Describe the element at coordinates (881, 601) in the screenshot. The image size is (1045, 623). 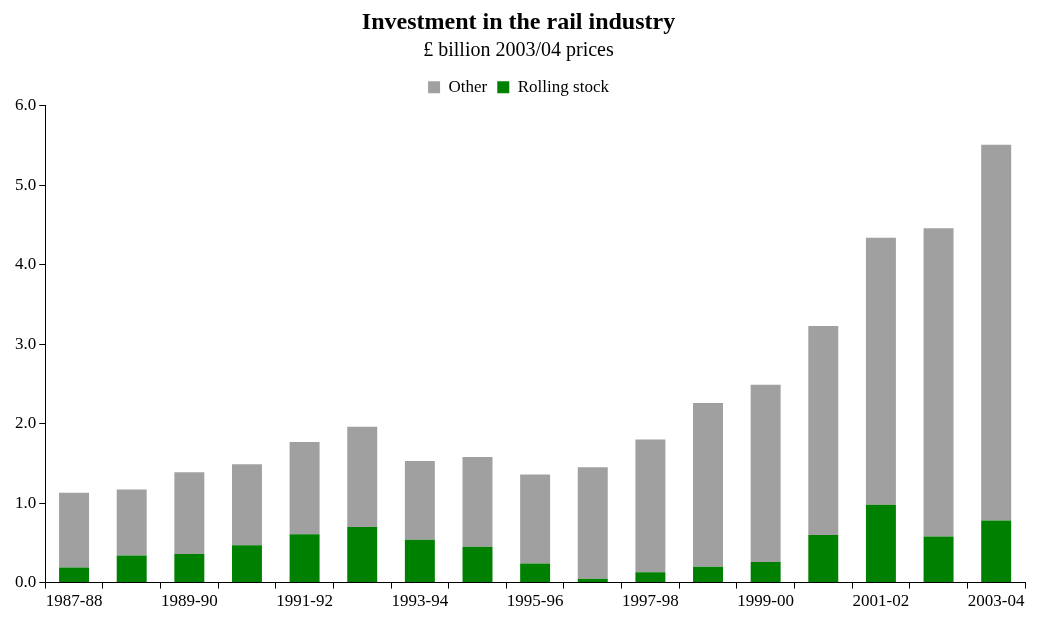
I see `x-tick-label: 2001-02` at that location.